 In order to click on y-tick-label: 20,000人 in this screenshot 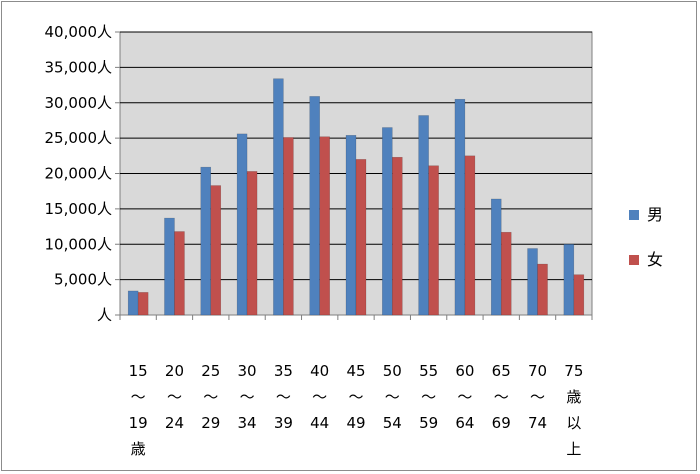, I will do `click(79, 174)`.